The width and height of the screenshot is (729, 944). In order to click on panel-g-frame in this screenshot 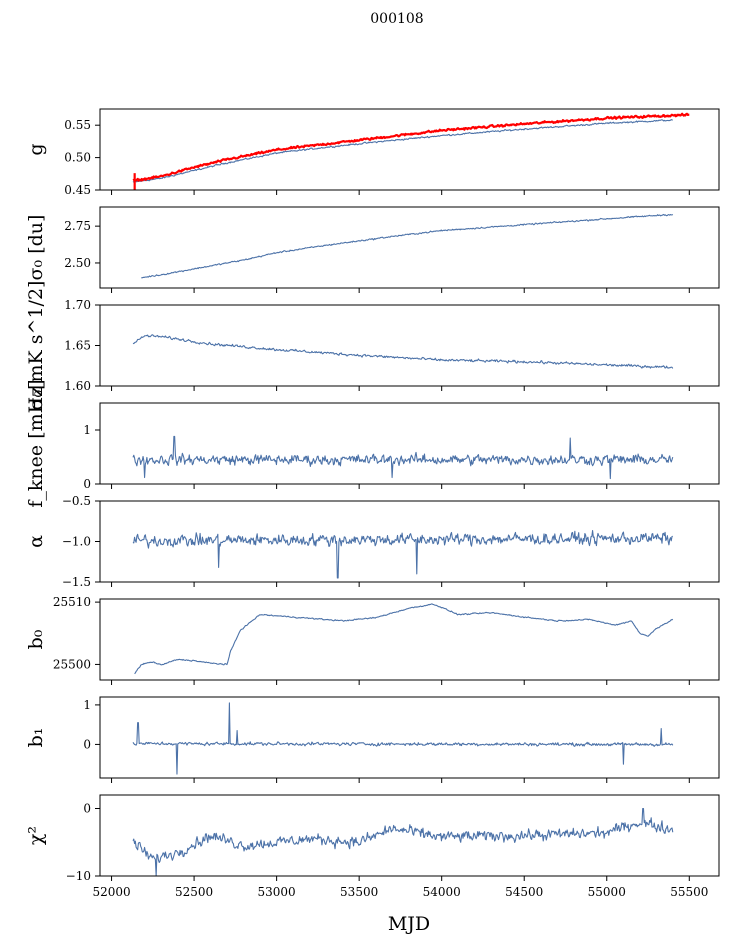, I will do `click(409, 149)`.